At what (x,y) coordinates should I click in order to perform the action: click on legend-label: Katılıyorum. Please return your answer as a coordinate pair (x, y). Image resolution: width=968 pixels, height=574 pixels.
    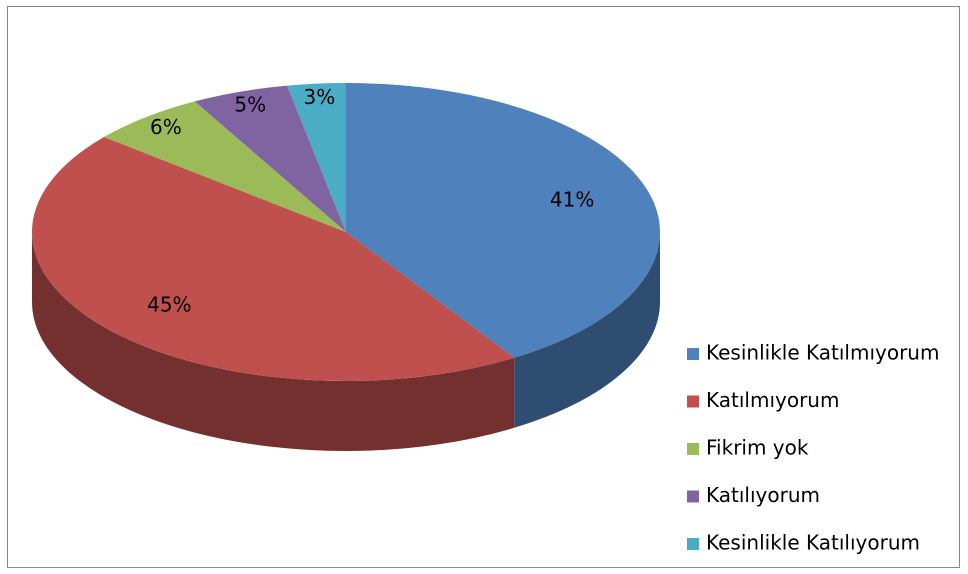
    Looking at the image, I should click on (763, 495).